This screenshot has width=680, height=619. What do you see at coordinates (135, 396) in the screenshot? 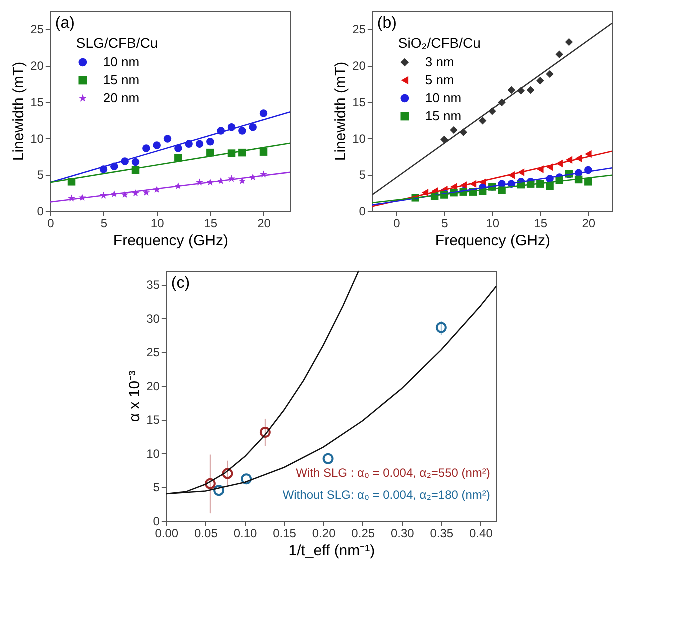
I see `y-axis-title: α x 10⁻³` at bounding box center [135, 396].